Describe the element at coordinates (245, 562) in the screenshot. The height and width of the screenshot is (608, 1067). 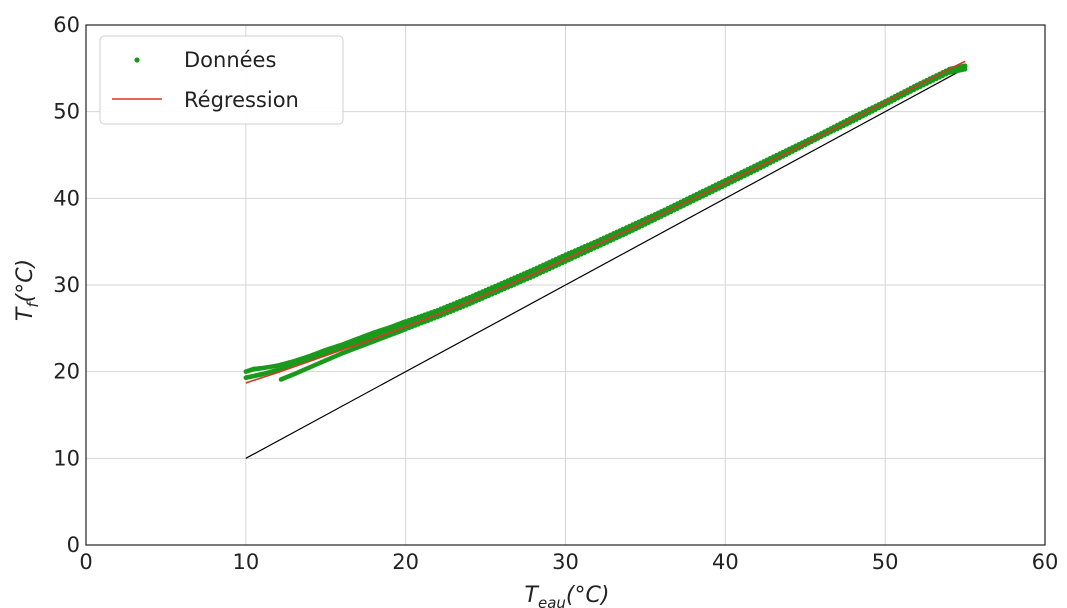
I see `x-tick-label-10: 10` at that location.